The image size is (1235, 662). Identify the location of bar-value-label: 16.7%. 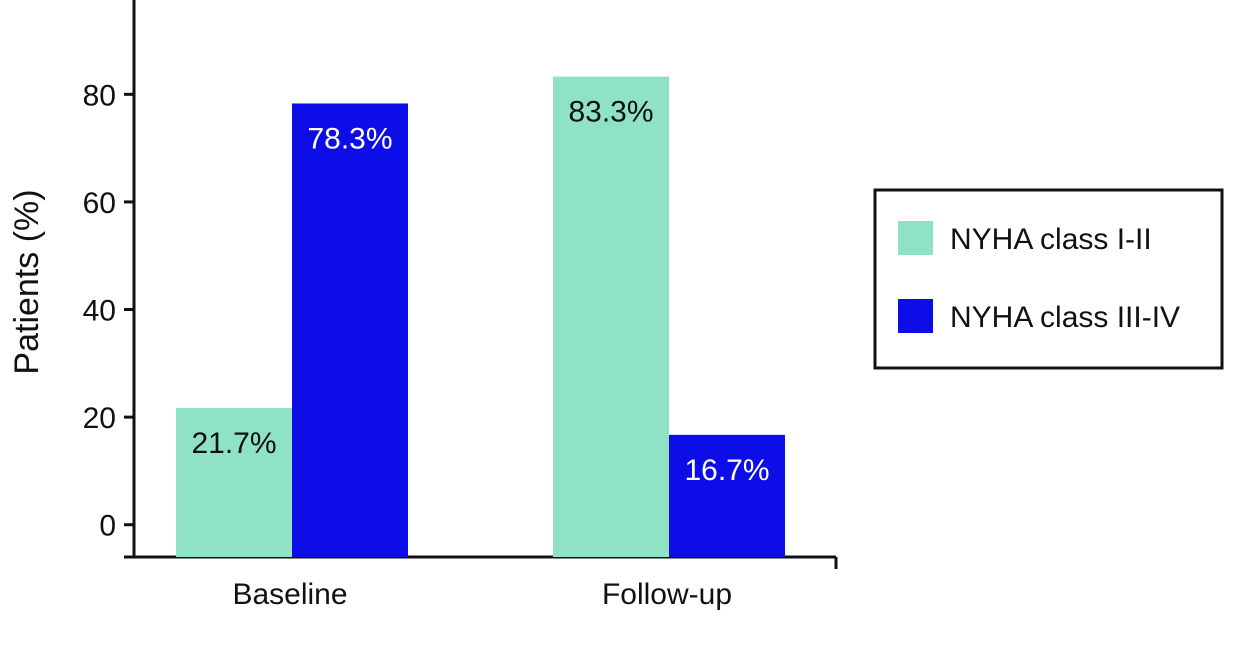
(726, 470).